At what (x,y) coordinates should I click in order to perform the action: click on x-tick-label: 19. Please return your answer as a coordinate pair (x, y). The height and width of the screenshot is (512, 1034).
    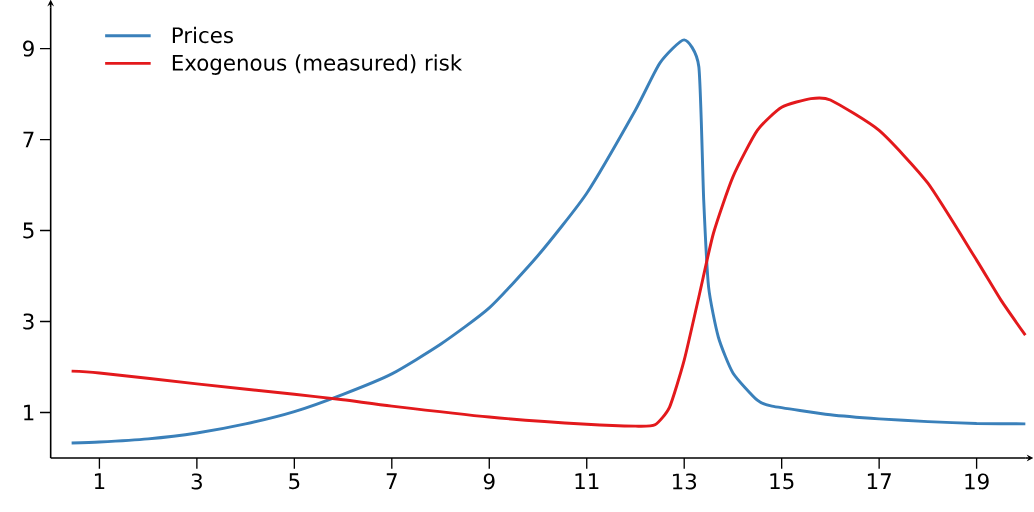
    Looking at the image, I should click on (977, 481).